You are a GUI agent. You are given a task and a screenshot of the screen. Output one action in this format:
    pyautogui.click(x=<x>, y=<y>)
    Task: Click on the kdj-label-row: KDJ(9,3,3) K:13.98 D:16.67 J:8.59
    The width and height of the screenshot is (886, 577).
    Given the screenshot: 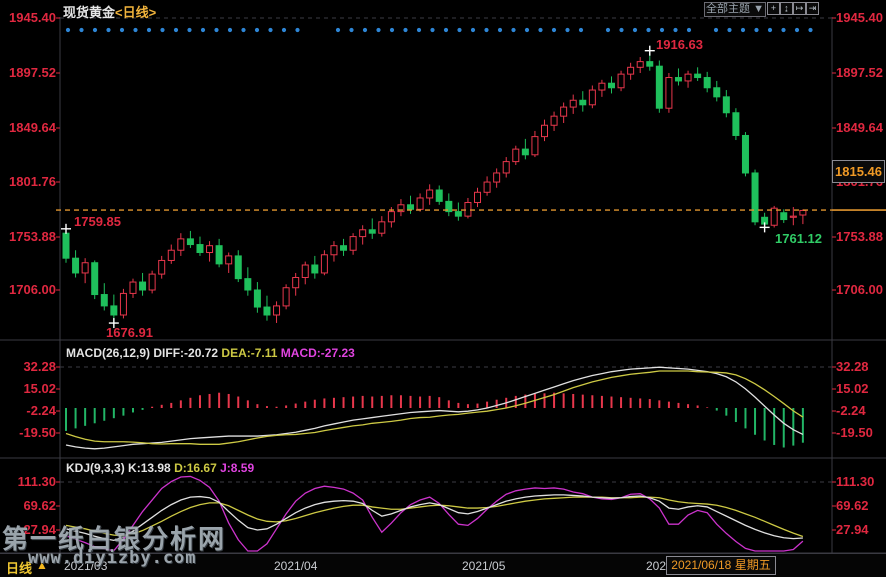 What is the action you would take?
    pyautogui.click(x=160, y=468)
    